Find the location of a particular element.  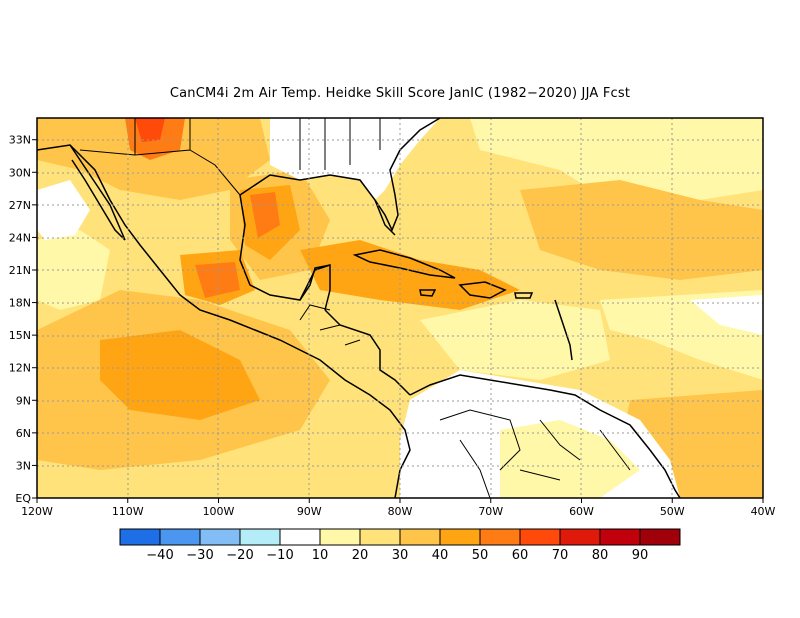

colorbar-label: 40 is located at coordinates (440, 555).